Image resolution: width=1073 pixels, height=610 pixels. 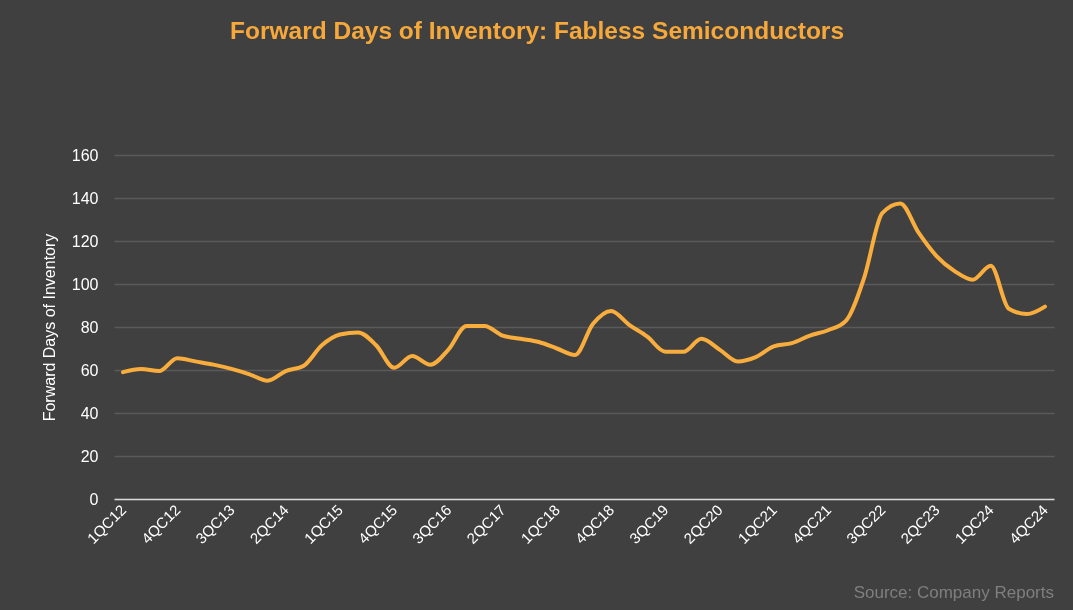 What do you see at coordinates (953, 592) in the screenshot?
I see `source-note: Source: Company Reports` at bounding box center [953, 592].